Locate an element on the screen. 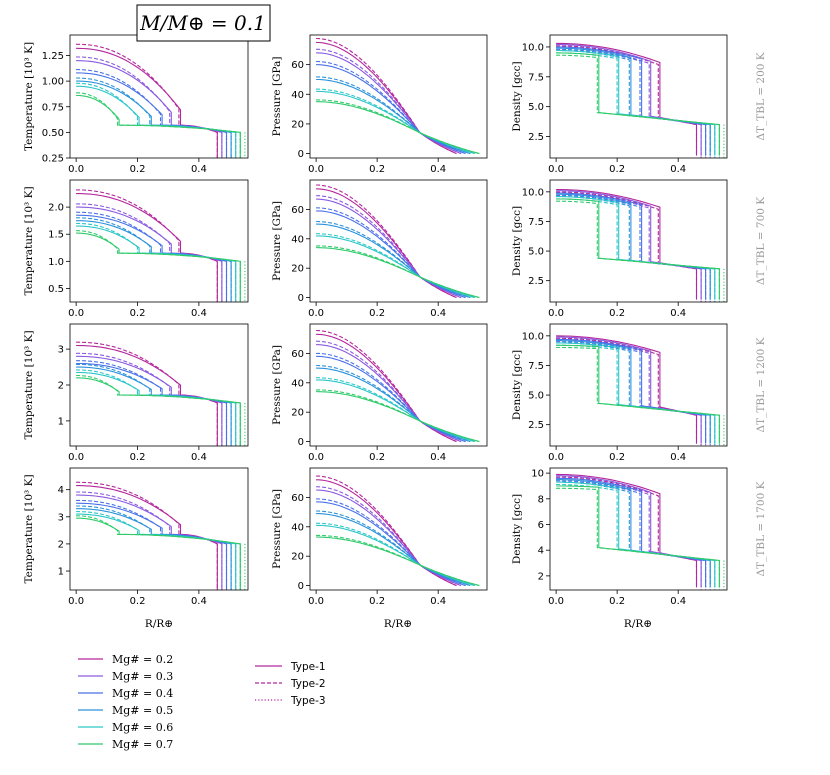 This screenshot has height=775, width=830. y-tick-label: 1 is located at coordinates (61, 421).